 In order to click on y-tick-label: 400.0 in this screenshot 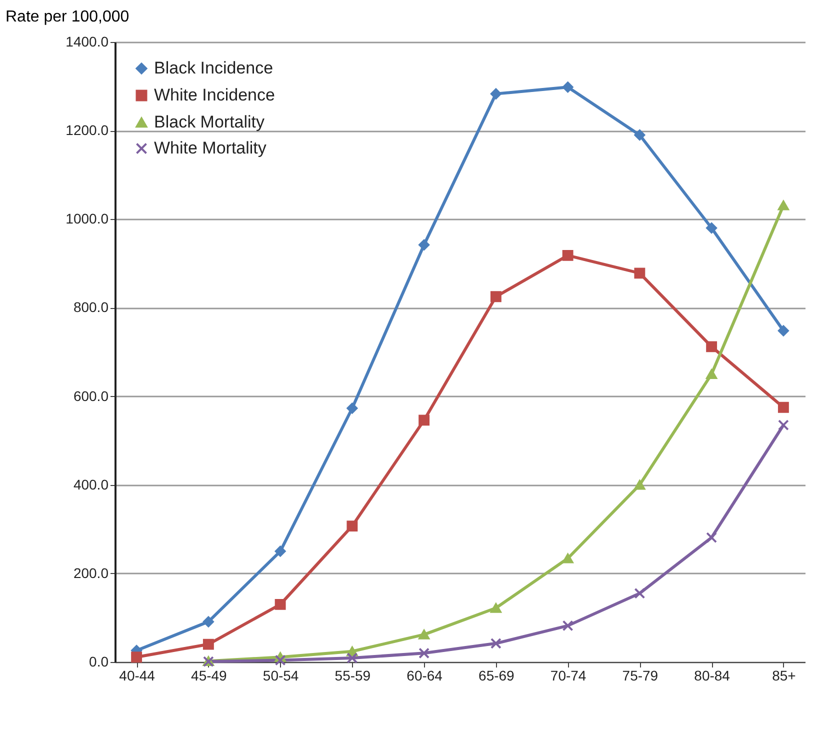, I will do `click(91, 484)`.